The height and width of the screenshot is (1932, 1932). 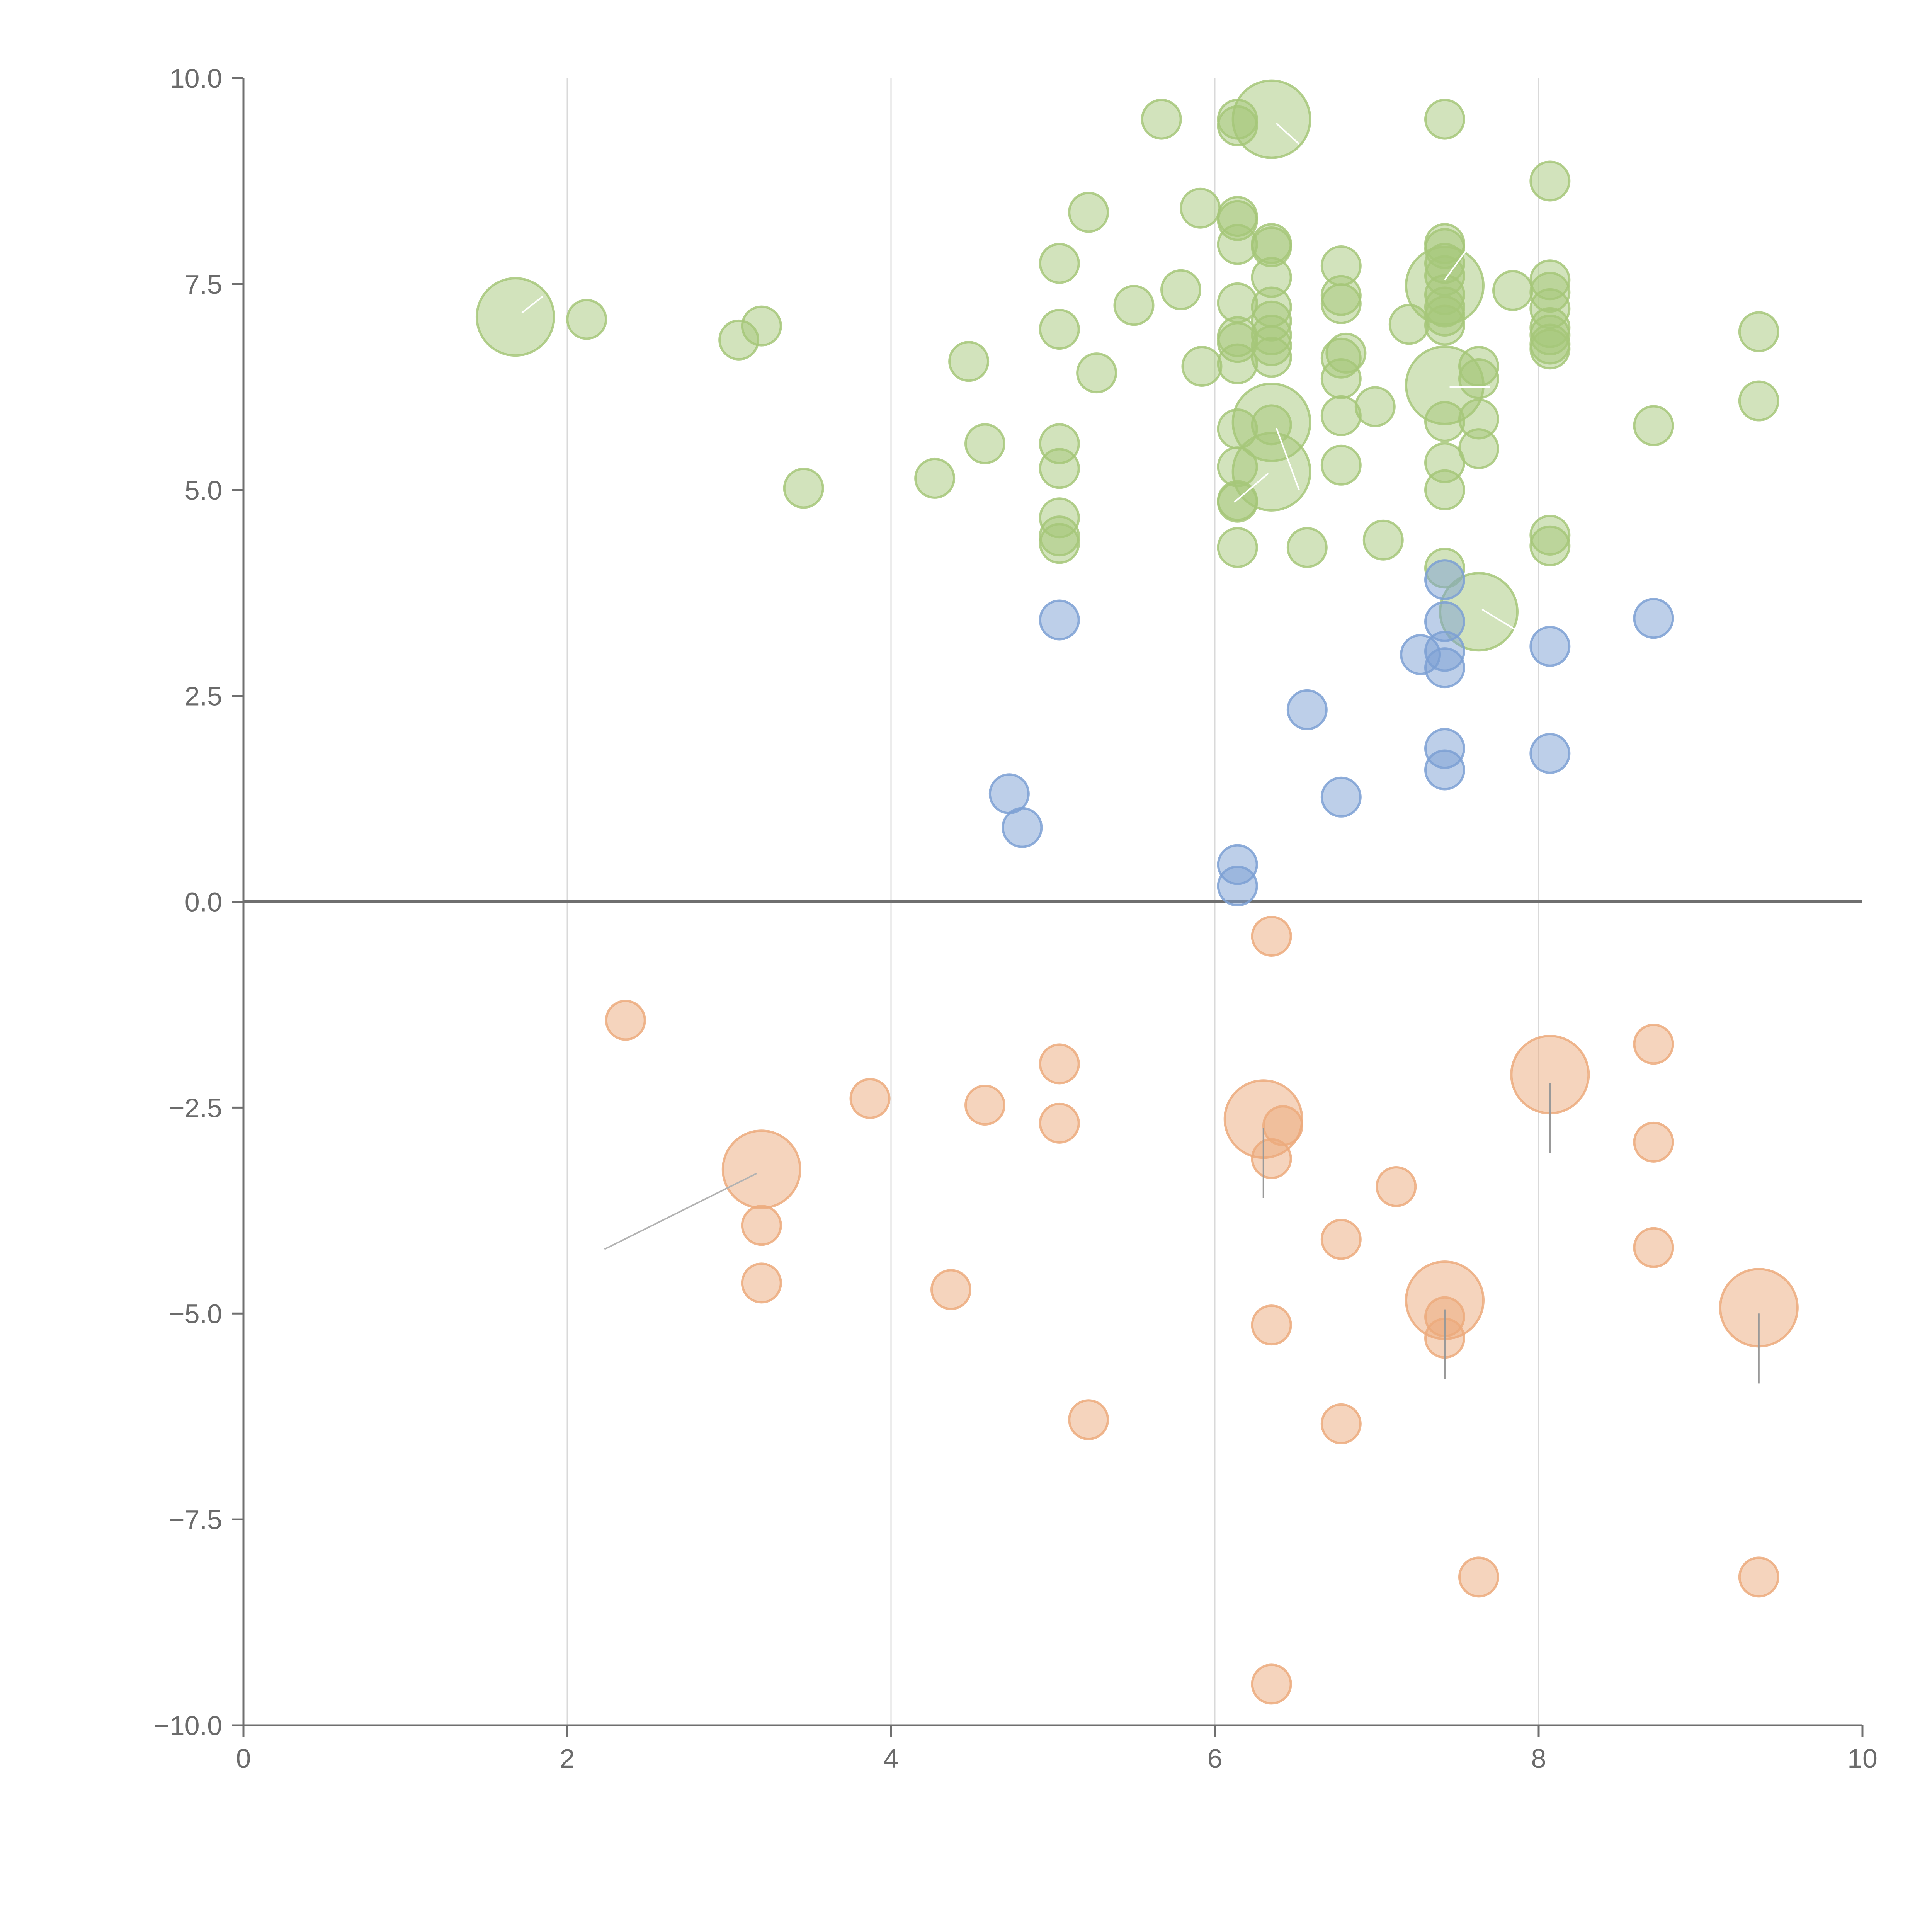 I want to click on x-tick-label: 8, so click(x=1539, y=1758).